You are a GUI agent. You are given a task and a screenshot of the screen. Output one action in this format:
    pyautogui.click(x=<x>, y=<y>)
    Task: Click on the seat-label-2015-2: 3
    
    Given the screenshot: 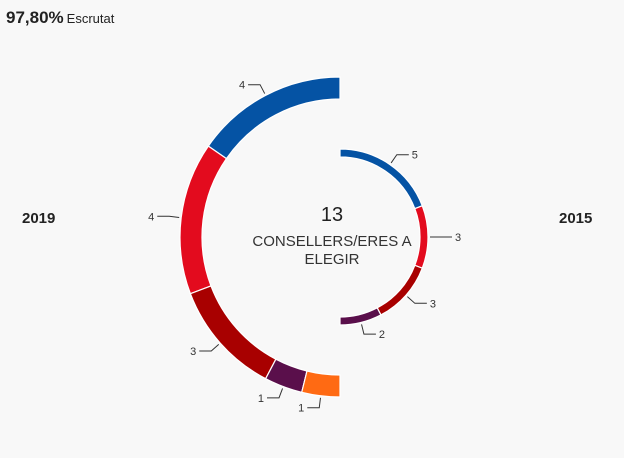 What is the action you would take?
    pyautogui.click(x=458, y=238)
    